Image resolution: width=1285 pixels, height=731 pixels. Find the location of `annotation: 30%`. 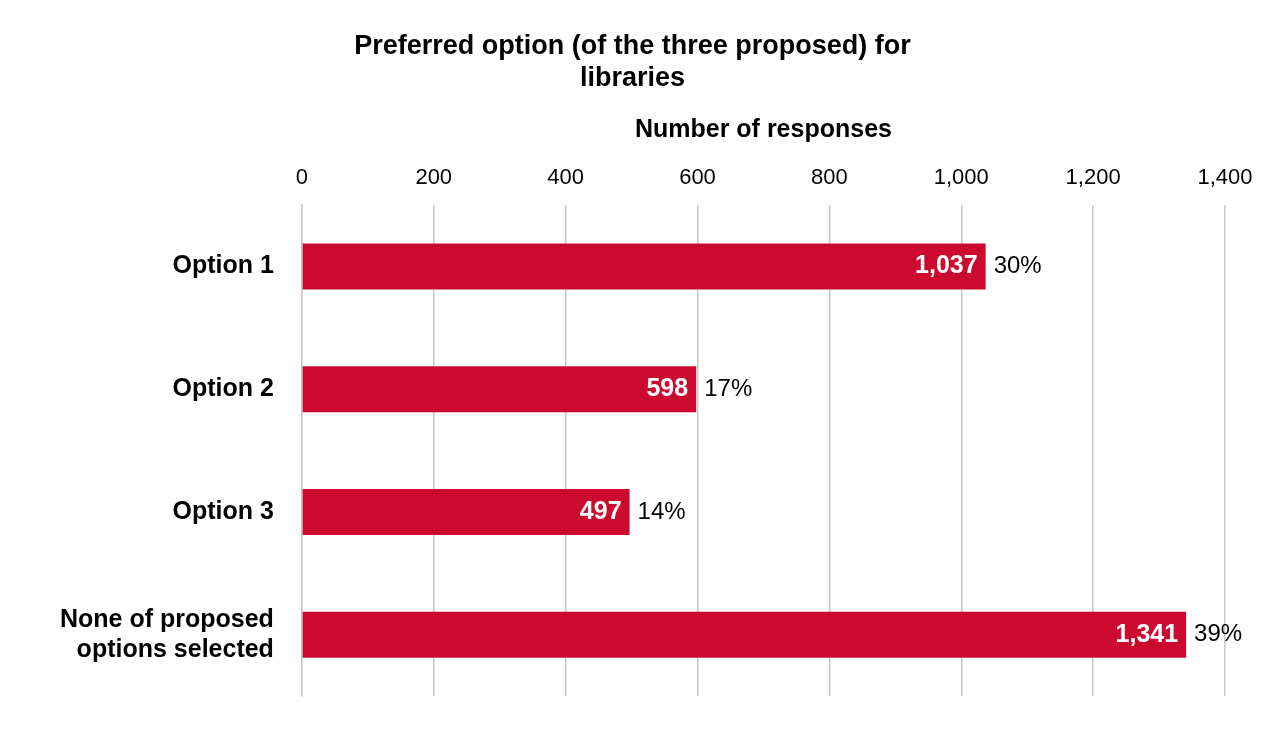

annotation: 30% is located at coordinates (1017, 265).